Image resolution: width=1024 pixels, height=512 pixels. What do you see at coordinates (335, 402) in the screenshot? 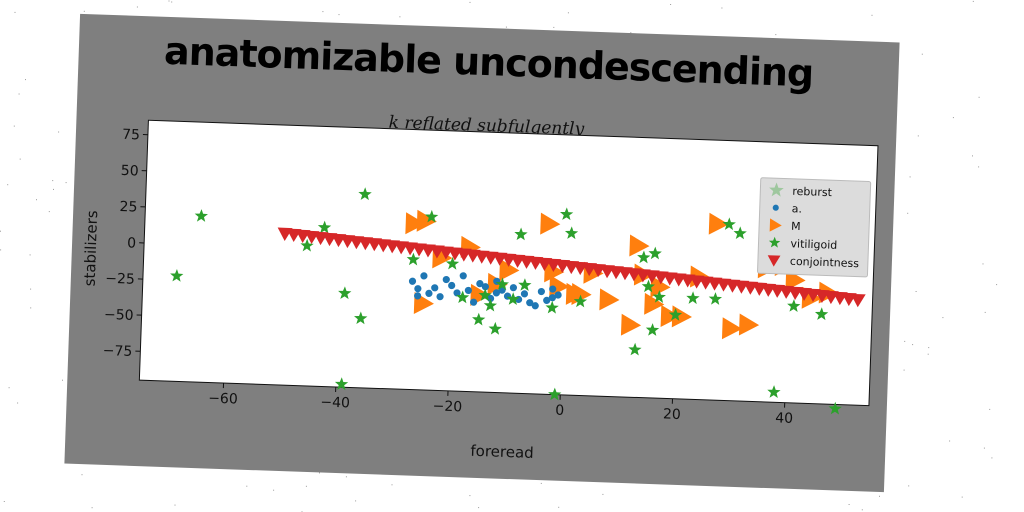
I see `x-tick-label: −40` at bounding box center [335, 402].